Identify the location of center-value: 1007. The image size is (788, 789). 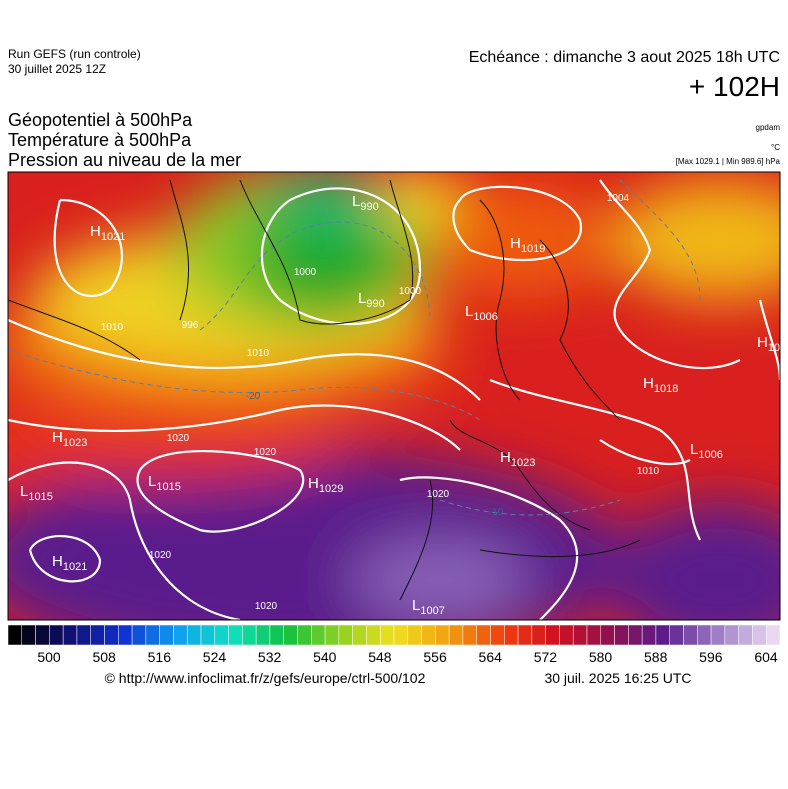
(432, 611).